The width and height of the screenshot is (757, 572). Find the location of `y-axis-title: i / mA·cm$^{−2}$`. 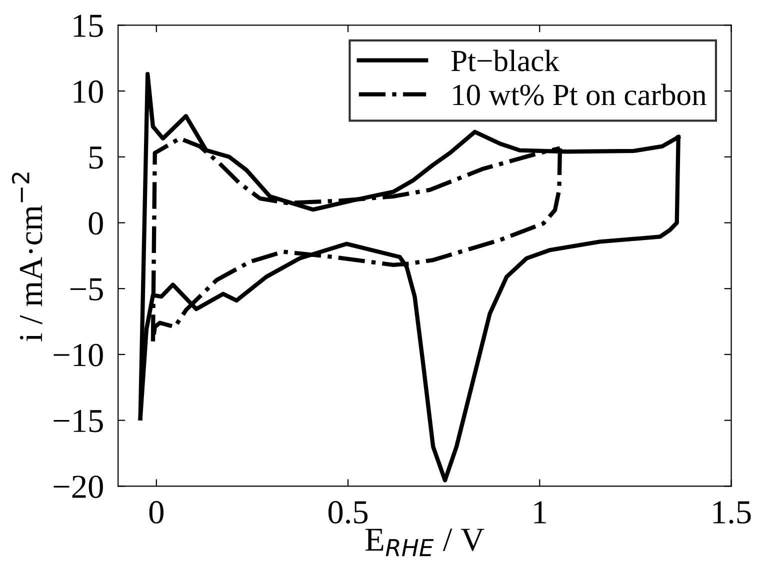

y-axis-title: i / mA·cm$^{−2}$ is located at coordinates (27, 257).